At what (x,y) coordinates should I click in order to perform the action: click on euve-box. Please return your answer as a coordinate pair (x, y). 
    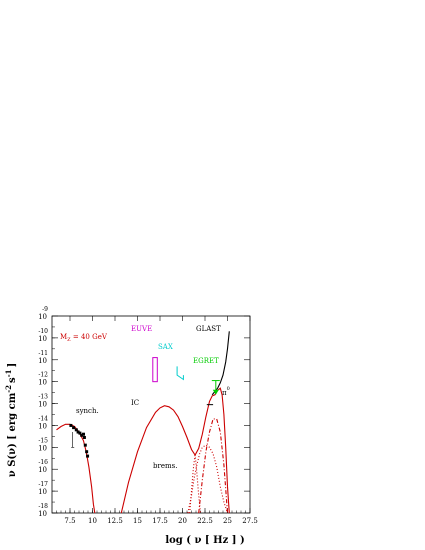
    Looking at the image, I should click on (155, 370).